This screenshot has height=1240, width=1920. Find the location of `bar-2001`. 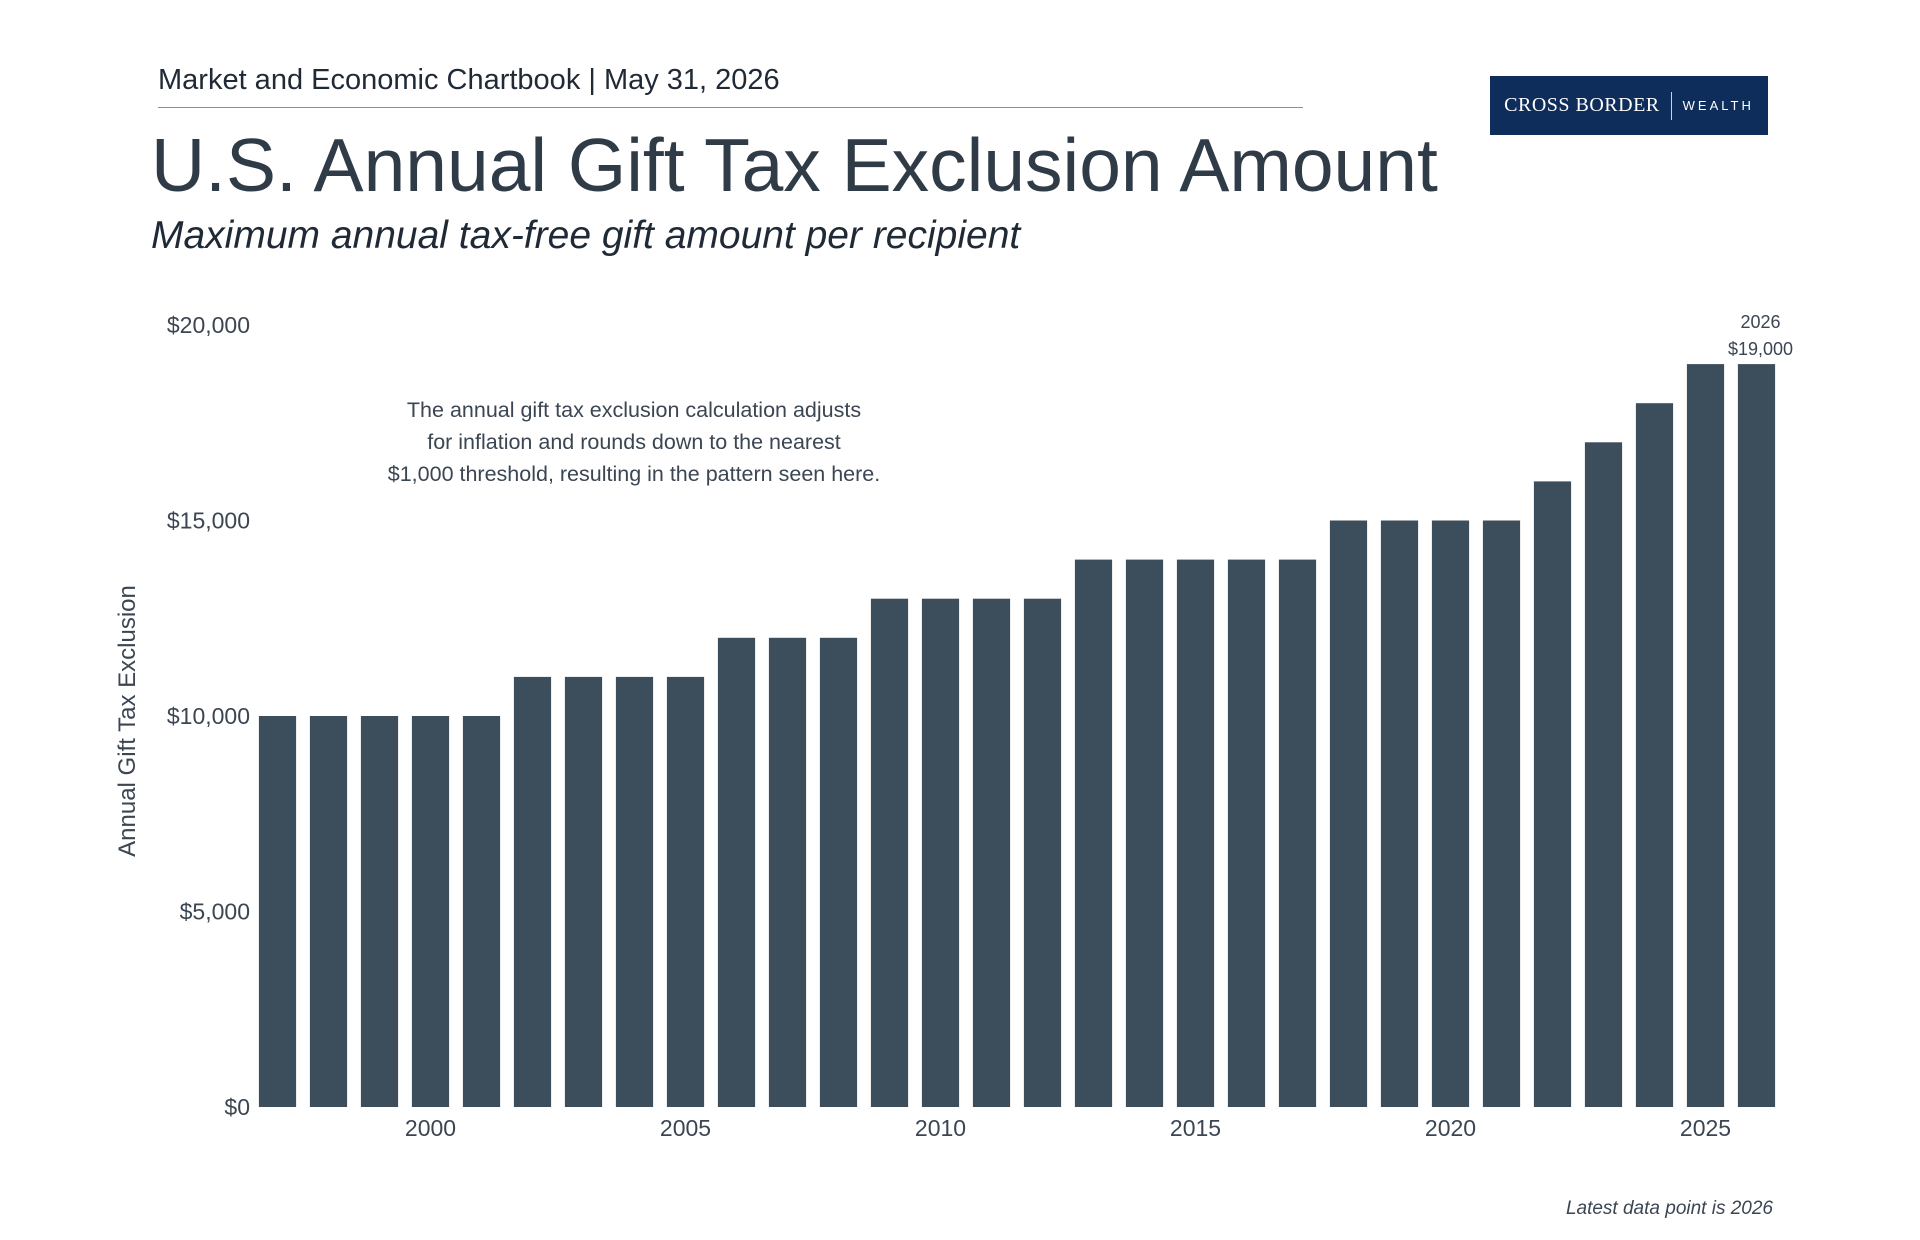

bar-2001 is located at coordinates (481, 911).